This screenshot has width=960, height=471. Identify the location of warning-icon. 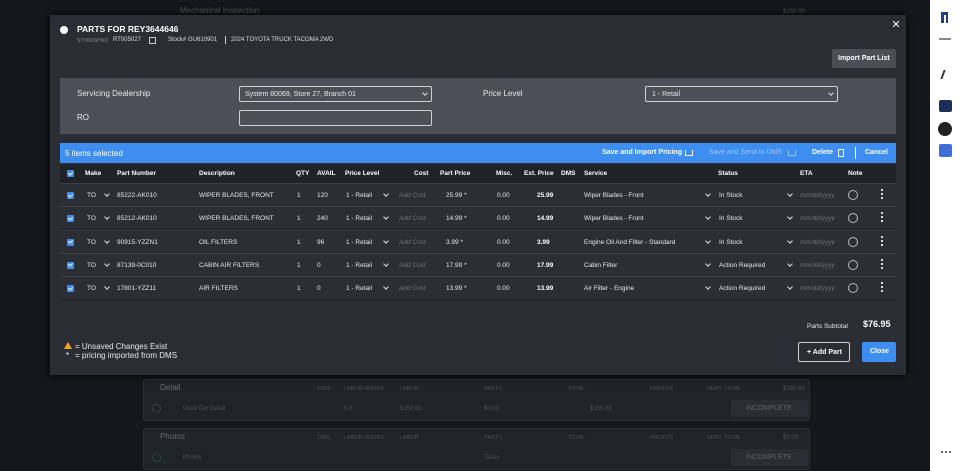
(68, 345).